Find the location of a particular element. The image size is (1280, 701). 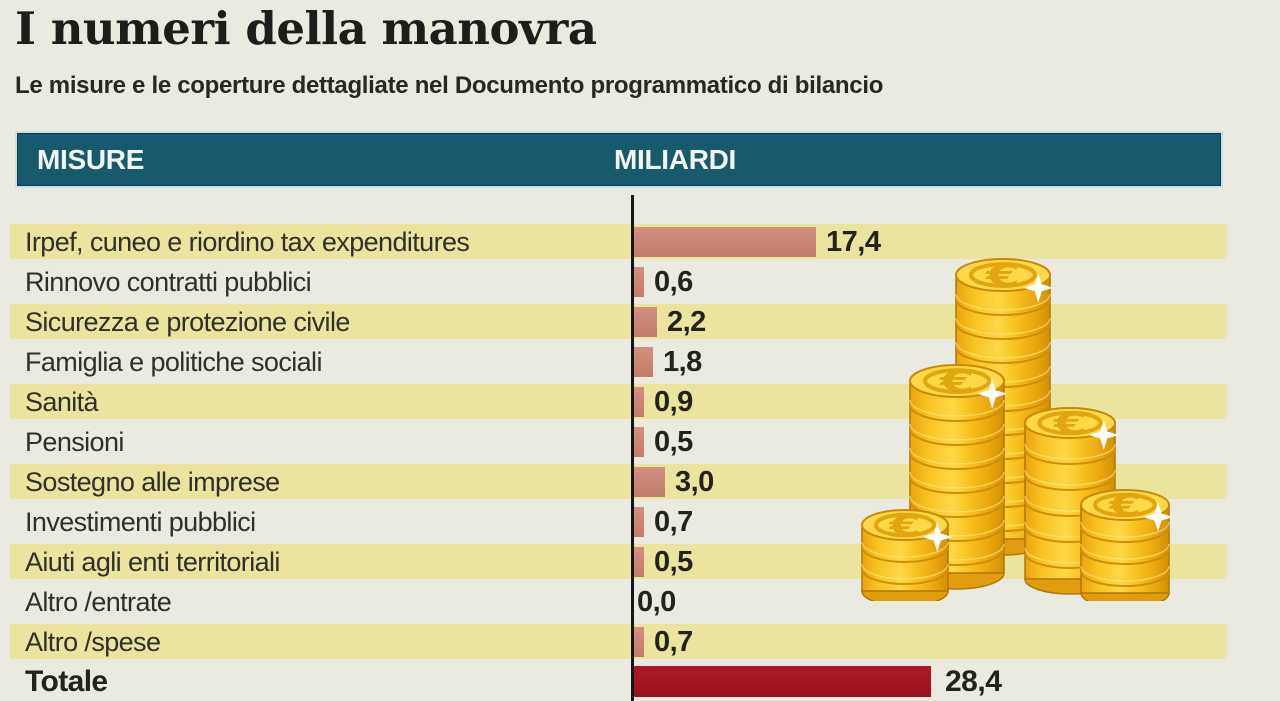

measure-value: 2,2 is located at coordinates (686, 322).